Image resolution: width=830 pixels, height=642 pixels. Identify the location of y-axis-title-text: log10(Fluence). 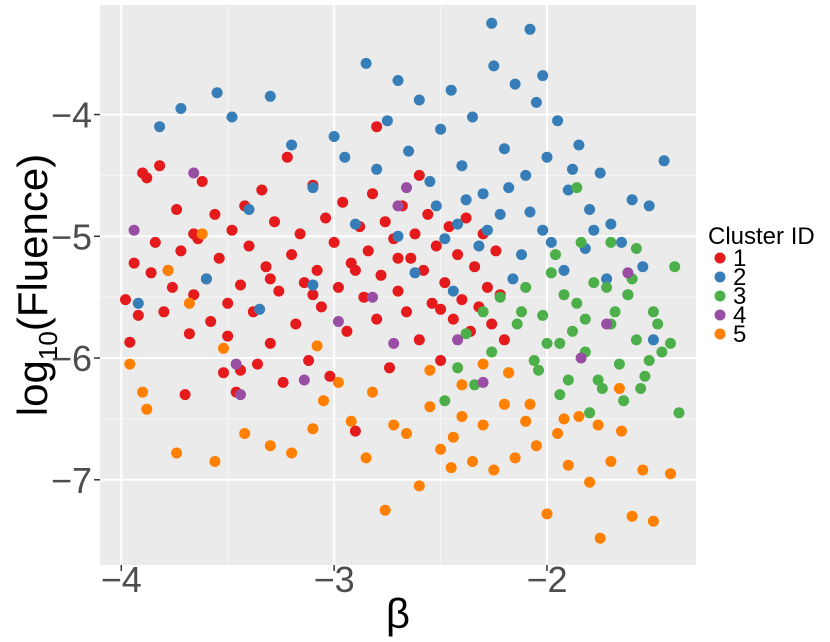
(36, 285).